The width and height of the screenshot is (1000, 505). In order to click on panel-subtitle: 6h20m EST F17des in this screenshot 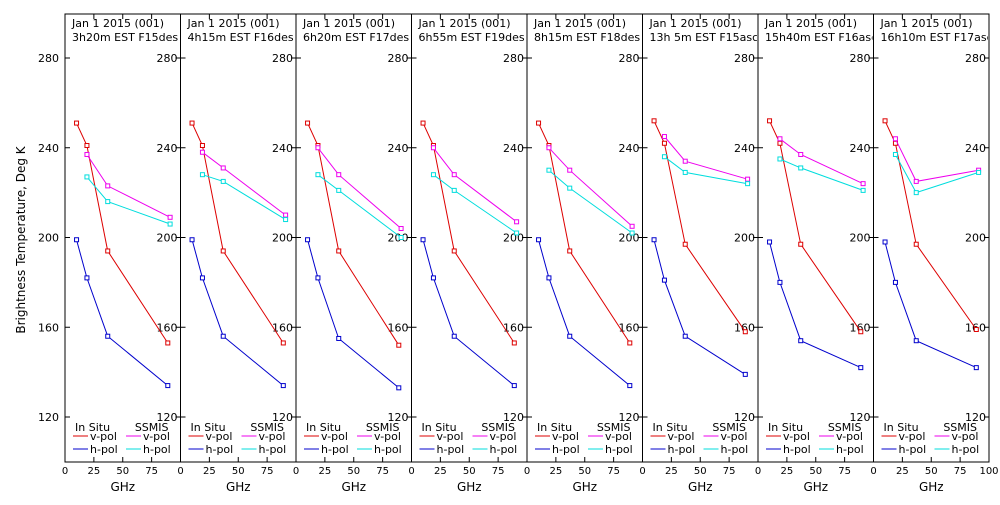, I will do `click(356, 37)`.